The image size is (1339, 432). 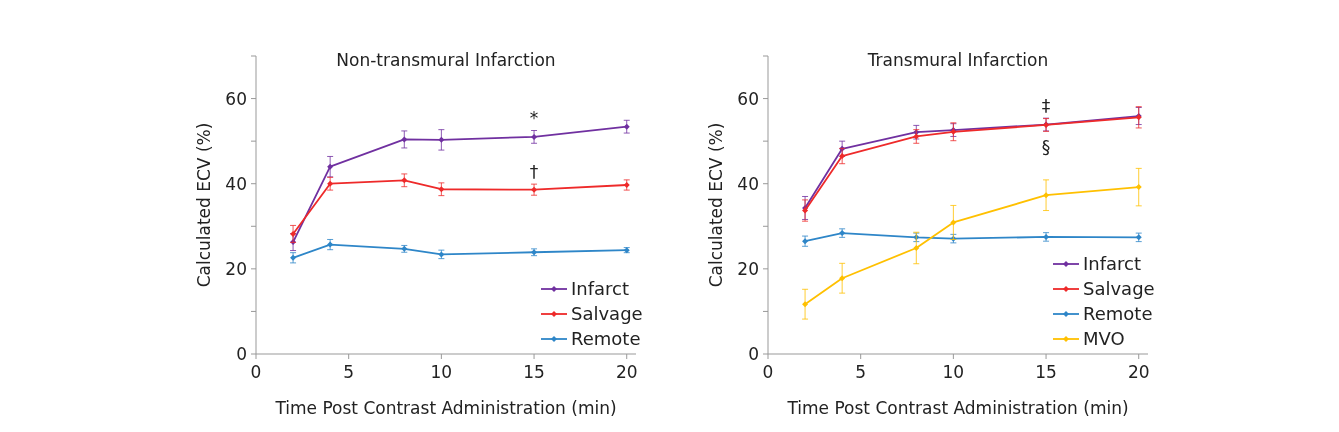 I want to click on chart-title: Transmural Infarction, so click(x=957, y=60).